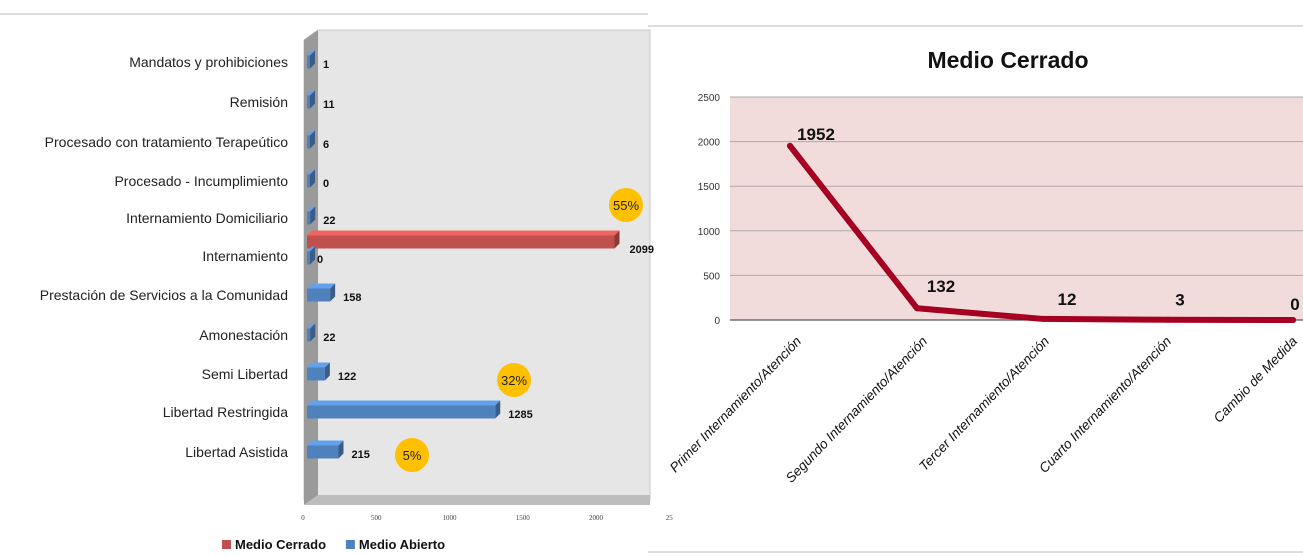 The image size is (1303, 556). Describe the element at coordinates (201, 181) in the screenshot. I see `category-label: Procesado - Incumplimiento` at that location.